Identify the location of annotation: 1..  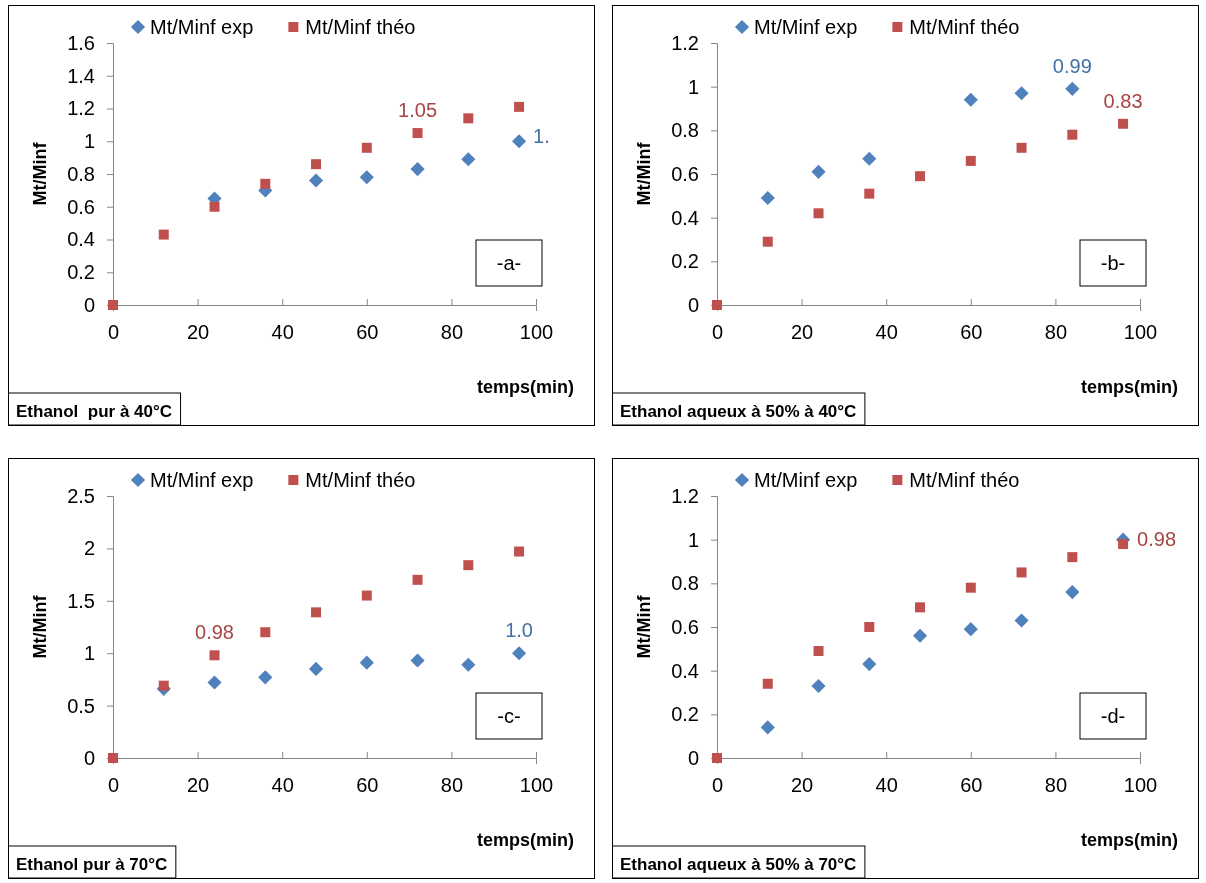
(541, 136).